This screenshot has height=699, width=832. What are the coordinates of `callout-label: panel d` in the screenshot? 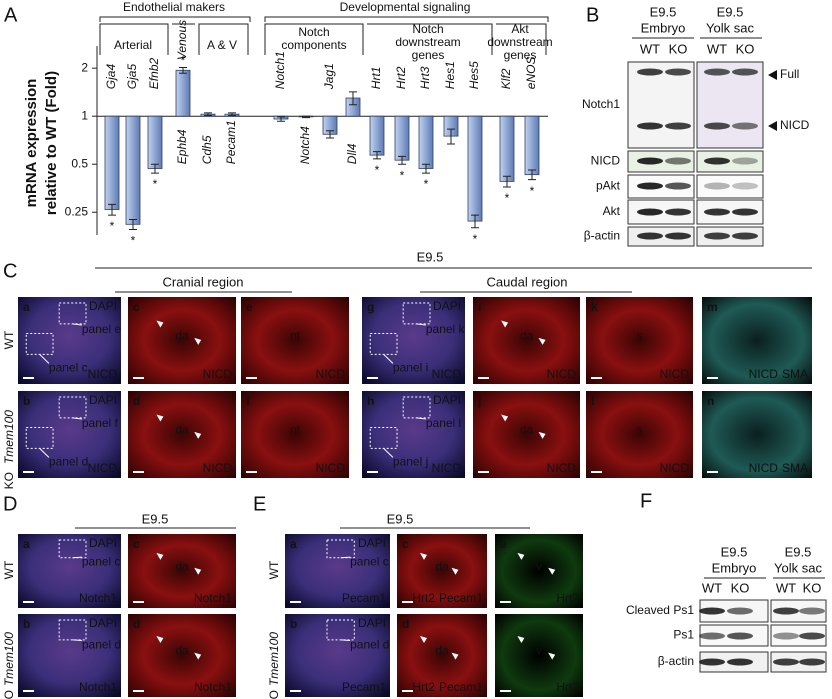 It's located at (68, 462).